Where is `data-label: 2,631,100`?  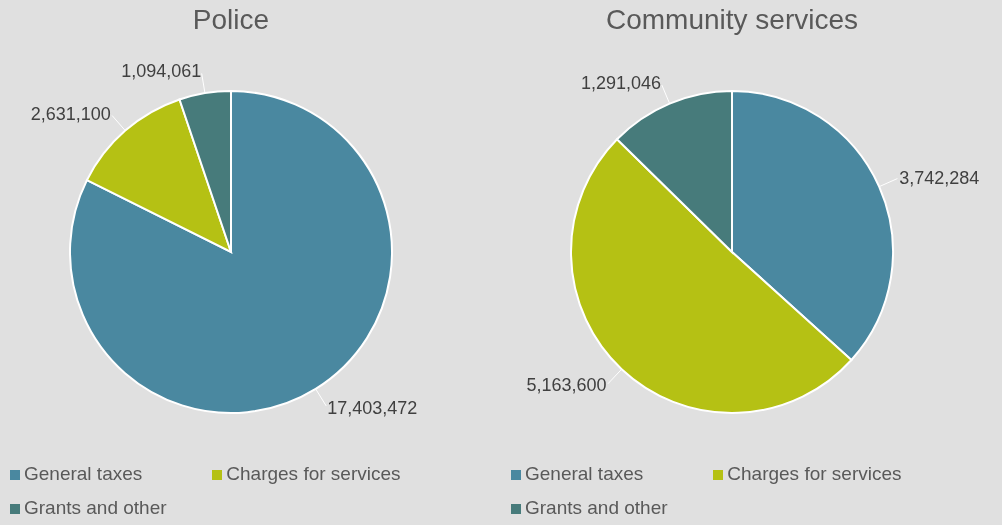 data-label: 2,631,100 is located at coordinates (70, 114).